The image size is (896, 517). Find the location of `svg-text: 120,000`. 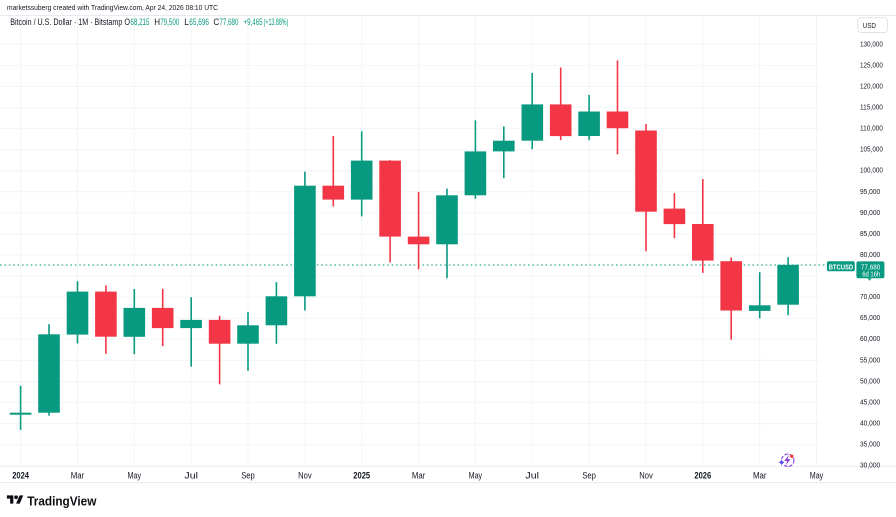

svg-text: 120,000 is located at coordinates (871, 85).